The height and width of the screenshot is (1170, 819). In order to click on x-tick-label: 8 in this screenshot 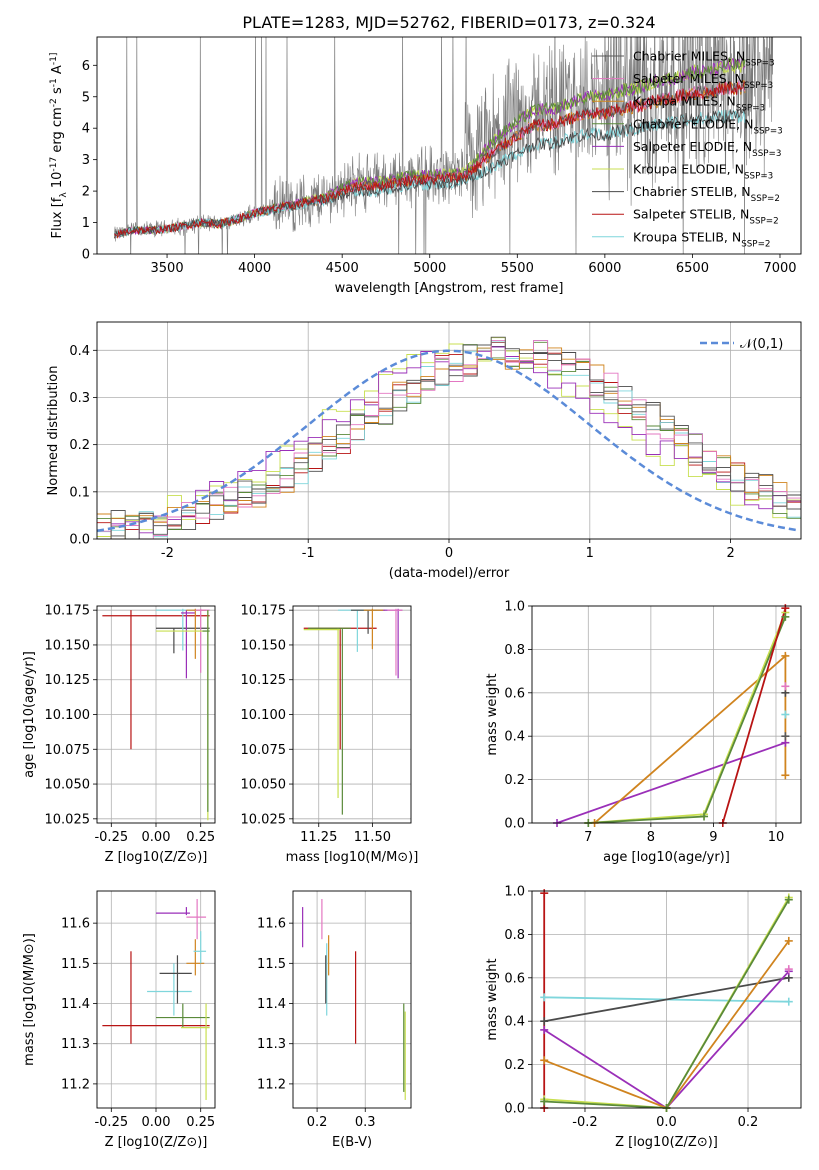, I will do `click(651, 837)`.